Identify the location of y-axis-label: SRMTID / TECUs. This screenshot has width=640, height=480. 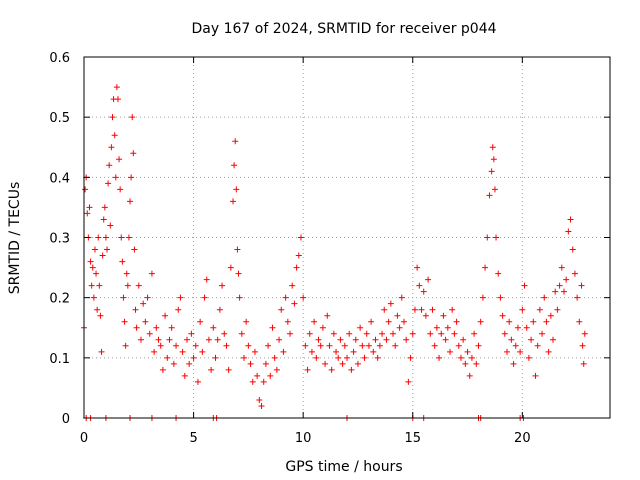
(15, 238).